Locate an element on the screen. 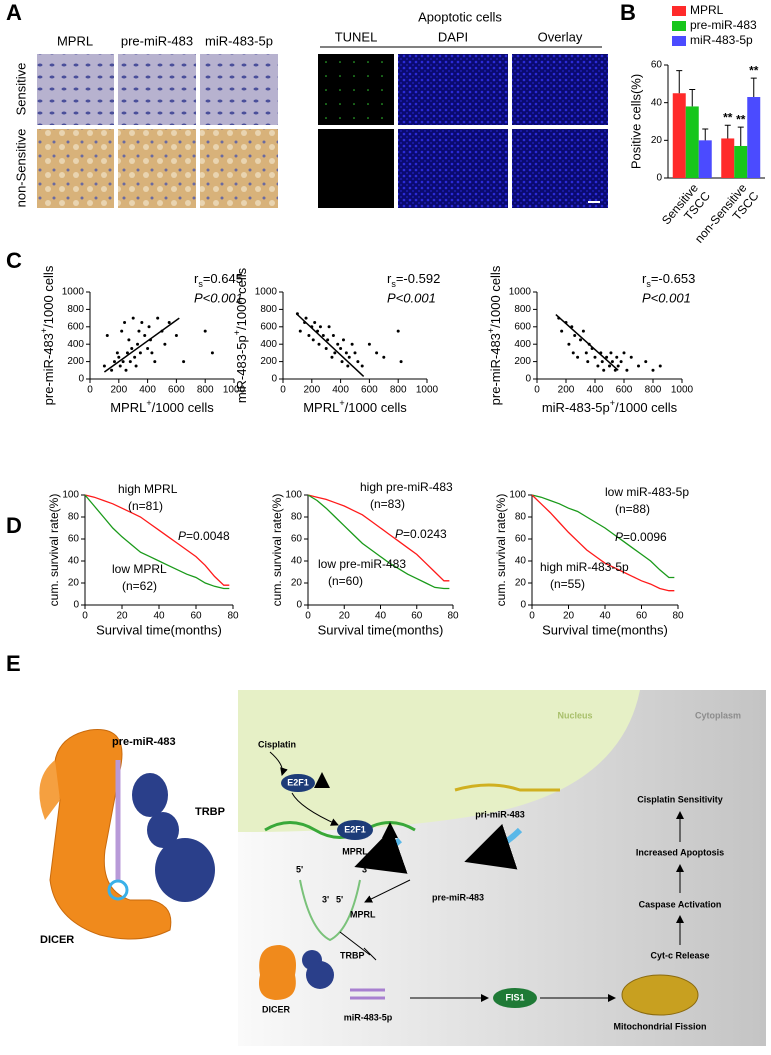 This screenshot has width=771, height=1055. y-tick-label: 80 is located at coordinates (297, 517).